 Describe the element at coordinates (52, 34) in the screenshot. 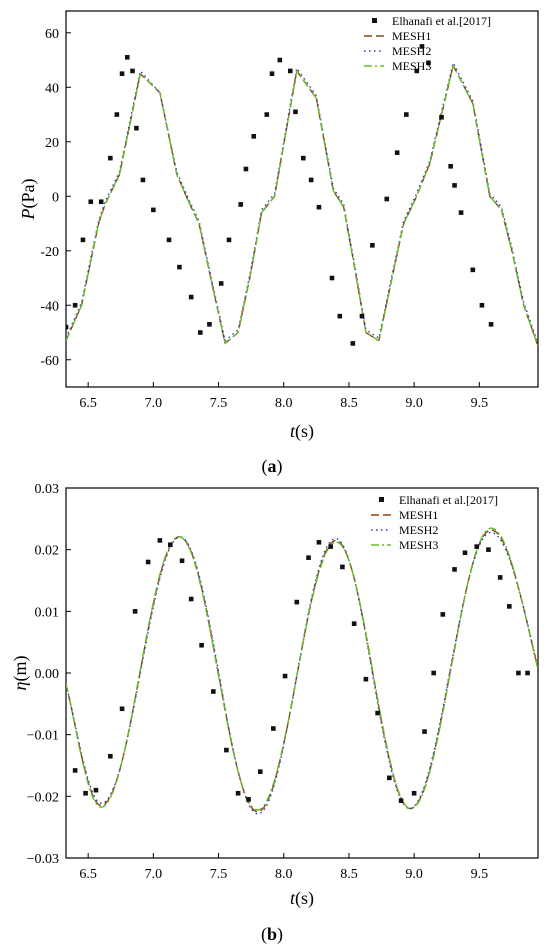

I see `y-tick-label: 60` at that location.